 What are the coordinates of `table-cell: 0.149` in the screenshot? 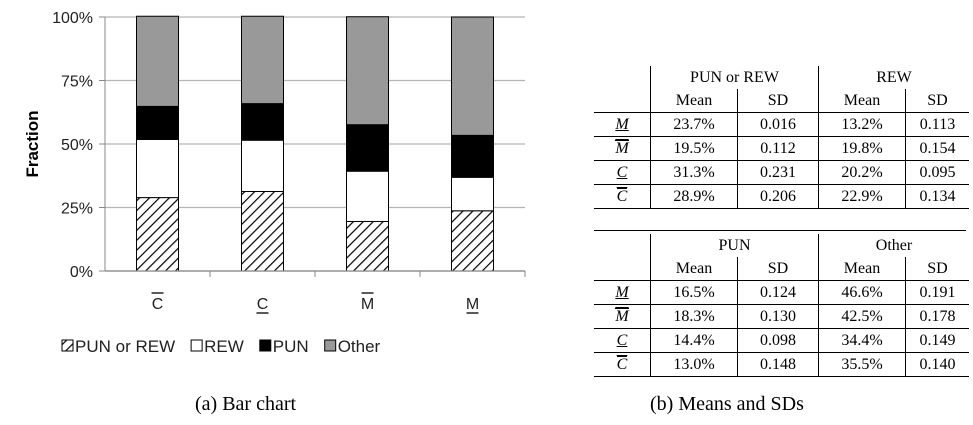 It's located at (937, 340).